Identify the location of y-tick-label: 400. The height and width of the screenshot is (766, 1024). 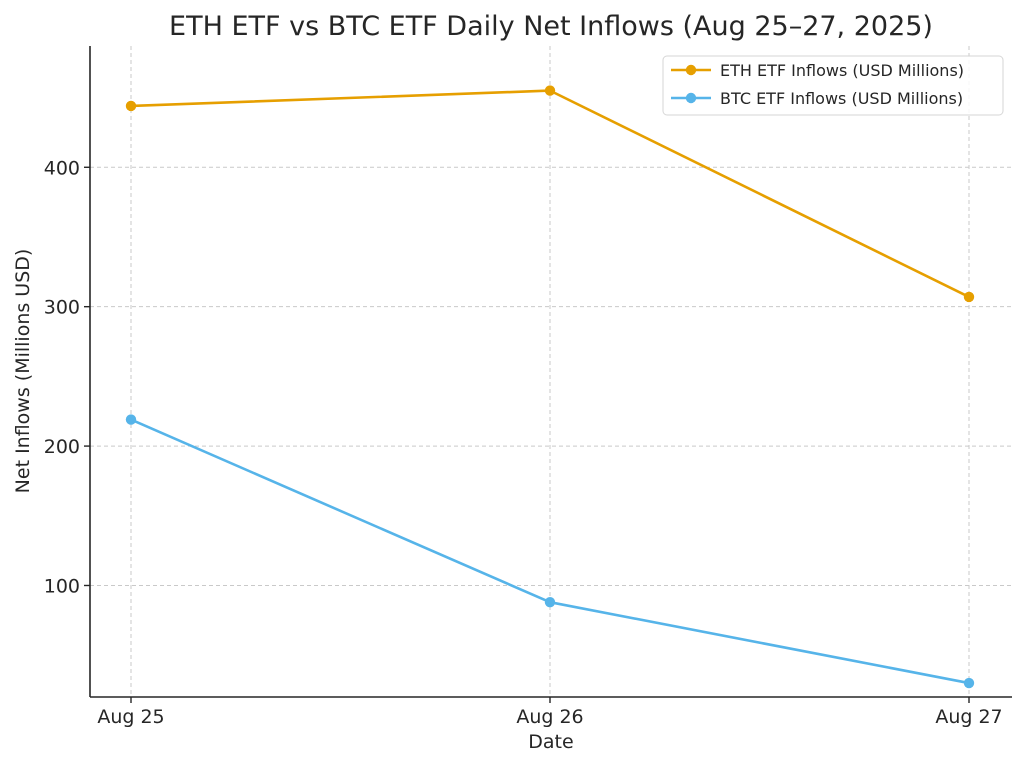
(62, 168).